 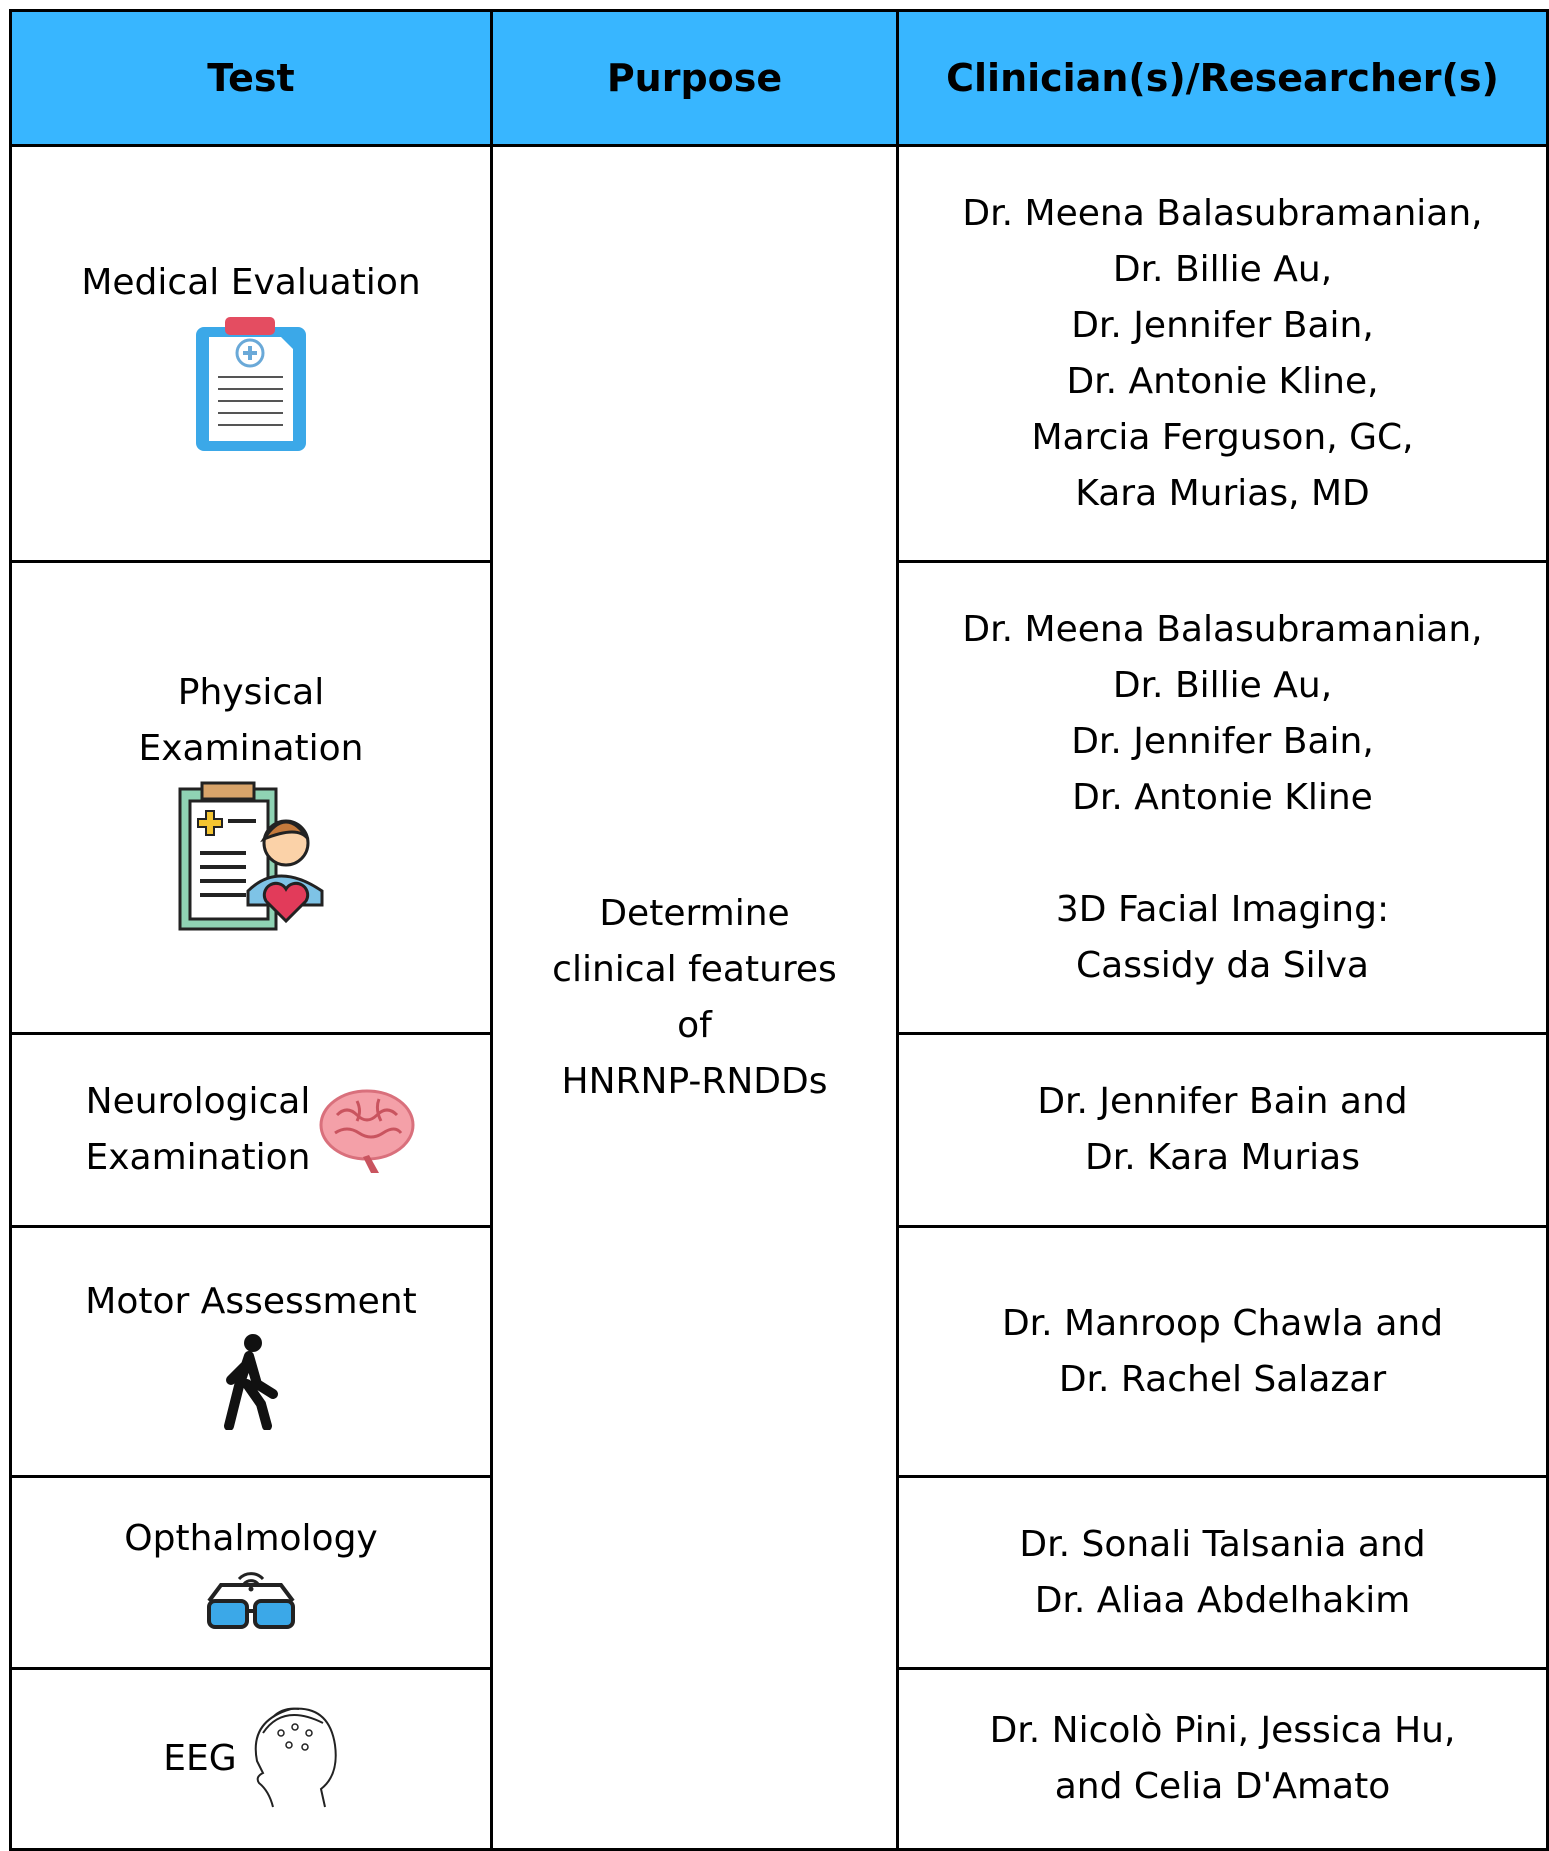 I want to click on text-line: Marcia Ferguson, GC,, so click(x=1222, y=437).